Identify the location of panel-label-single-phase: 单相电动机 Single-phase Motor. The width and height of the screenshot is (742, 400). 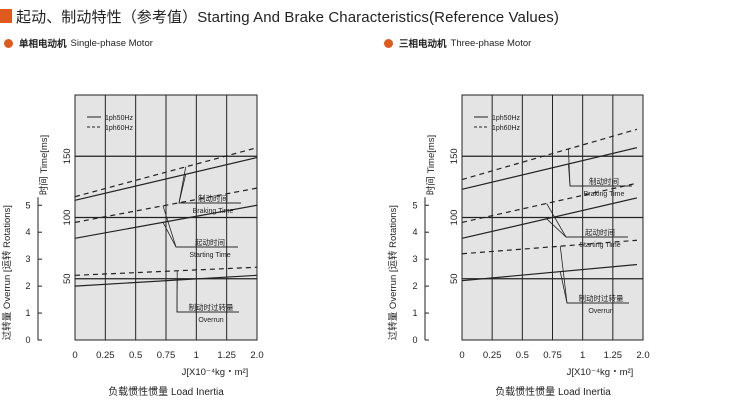
(78, 43).